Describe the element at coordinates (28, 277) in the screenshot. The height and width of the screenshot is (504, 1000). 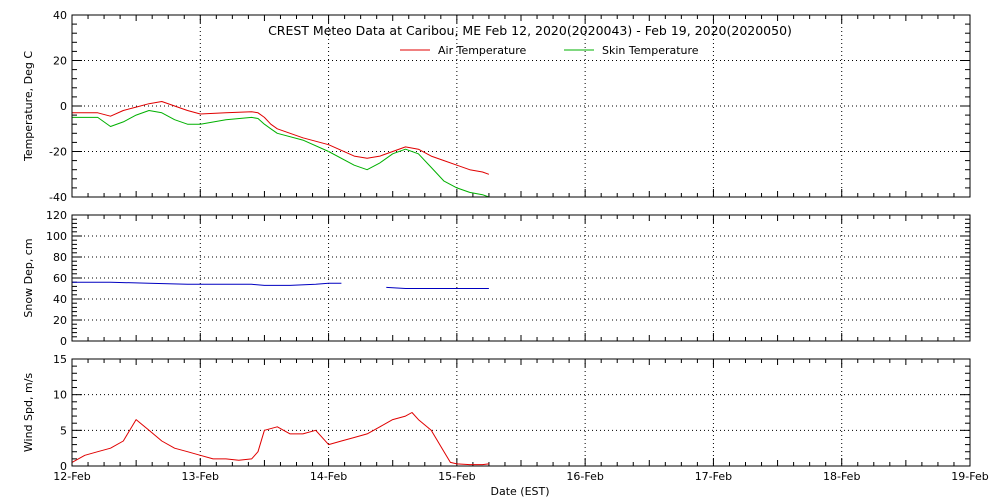
I see `y-axis-label: Snow Dep, cm` at that location.